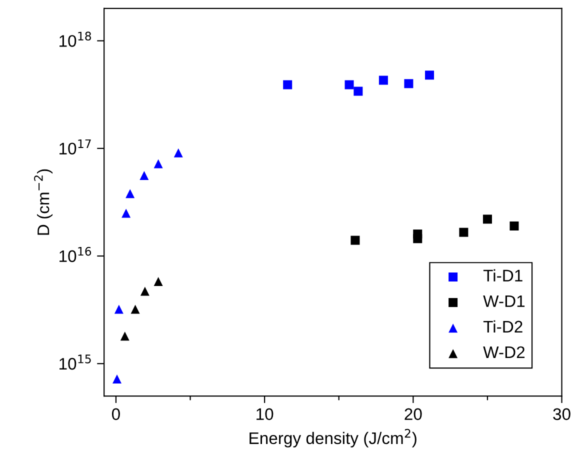 The height and width of the screenshot is (467, 575). What do you see at coordinates (504, 301) in the screenshot?
I see `legend-label: W-D1` at bounding box center [504, 301].